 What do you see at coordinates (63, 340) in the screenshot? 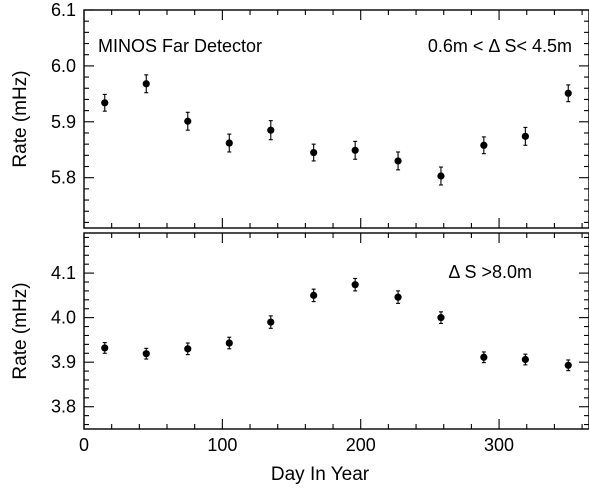
I see `bottom-y-tick-labels: 3.8 3.9 4.0 4.1` at bounding box center [63, 340].